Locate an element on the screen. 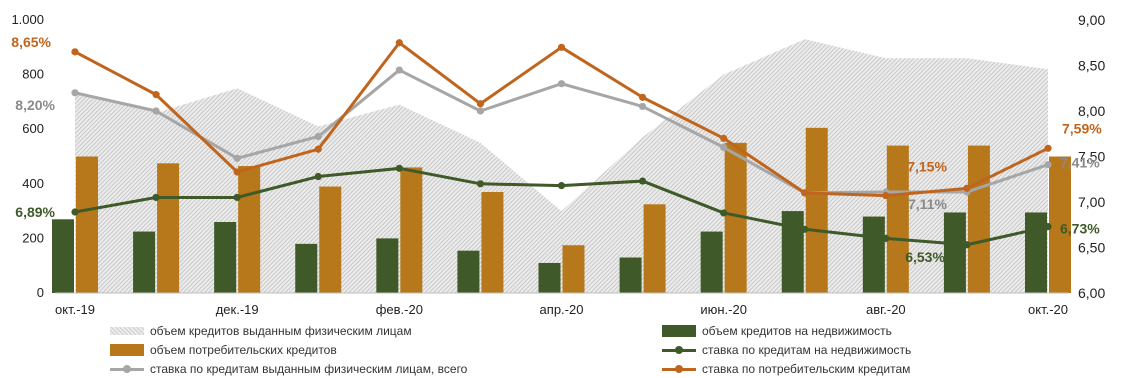 This screenshot has width=1125, height=378. y-right-tick-label: 6,50 is located at coordinates (1091, 248).